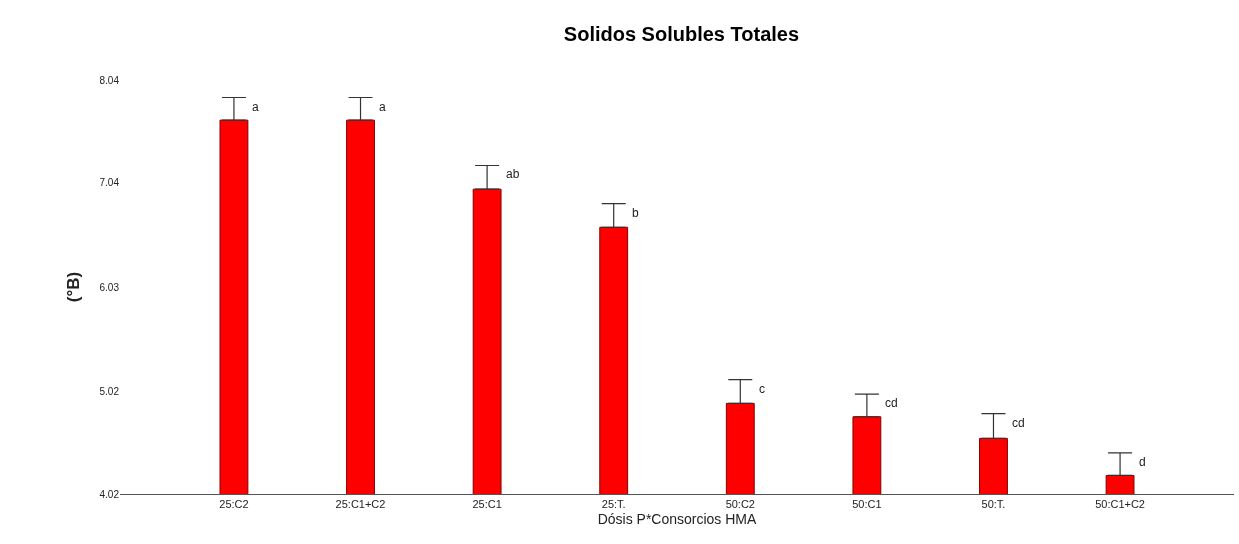 The width and height of the screenshot is (1239, 544). Describe the element at coordinates (635, 213) in the screenshot. I see `annotation: b` at that location.